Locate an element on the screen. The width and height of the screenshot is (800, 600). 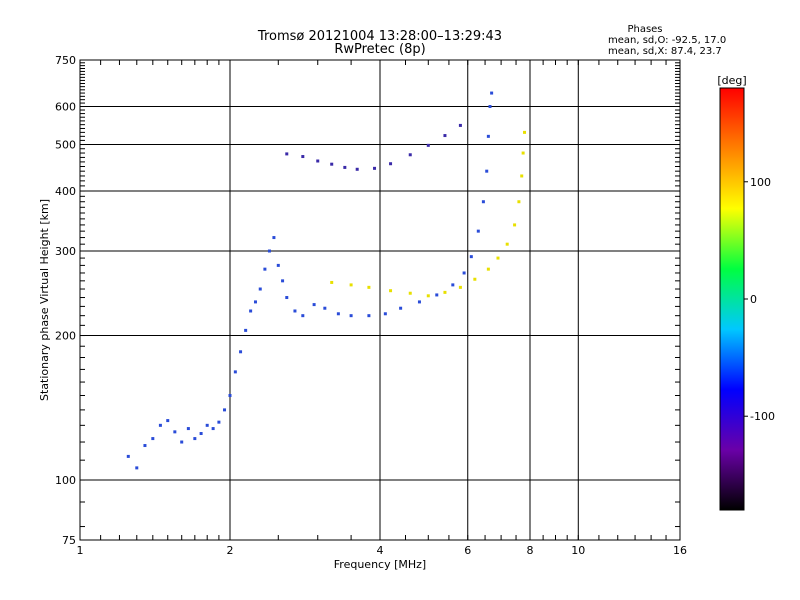
legend-line-o: mean, sd,O: -92.5, 17.0 is located at coordinates (667, 40).